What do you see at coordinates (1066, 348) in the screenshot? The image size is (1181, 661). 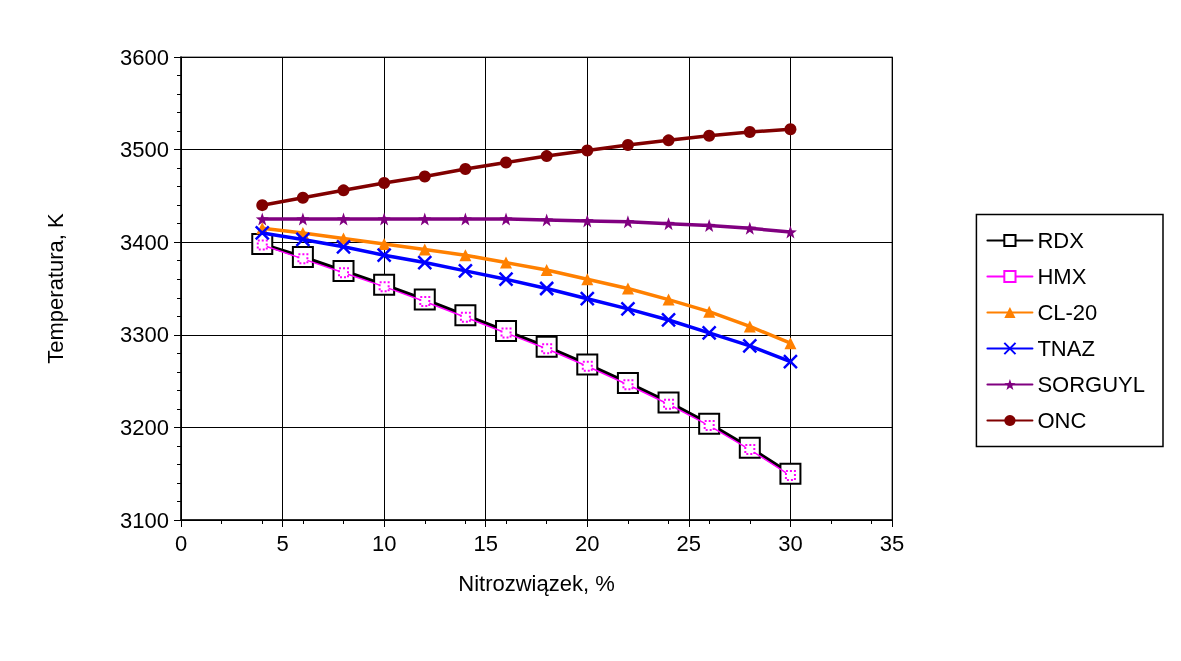 I see `legend-label: TNAZ` at bounding box center [1066, 348].